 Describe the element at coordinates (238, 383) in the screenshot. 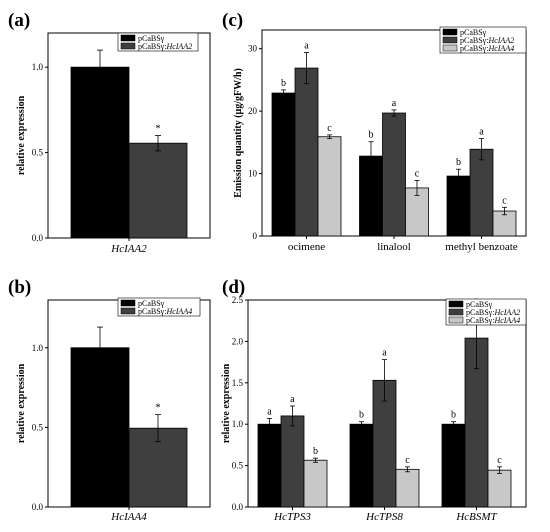

I see `y-tick-label: 1.5` at that location.